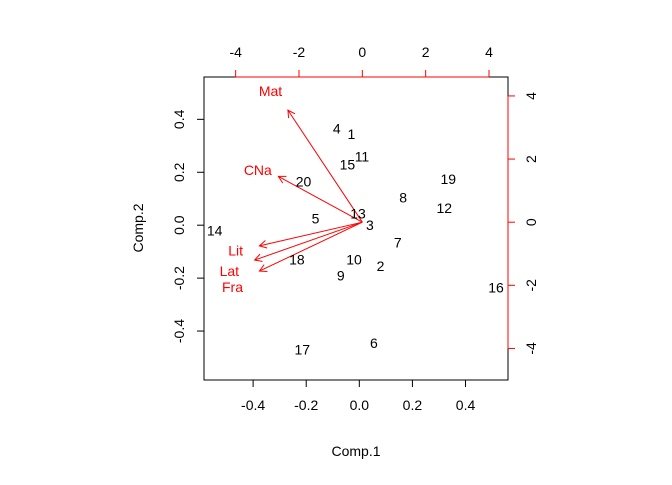 This screenshot has width=672, height=485. What do you see at coordinates (304, 182) in the screenshot?
I see `score-point-label: 20` at bounding box center [304, 182].